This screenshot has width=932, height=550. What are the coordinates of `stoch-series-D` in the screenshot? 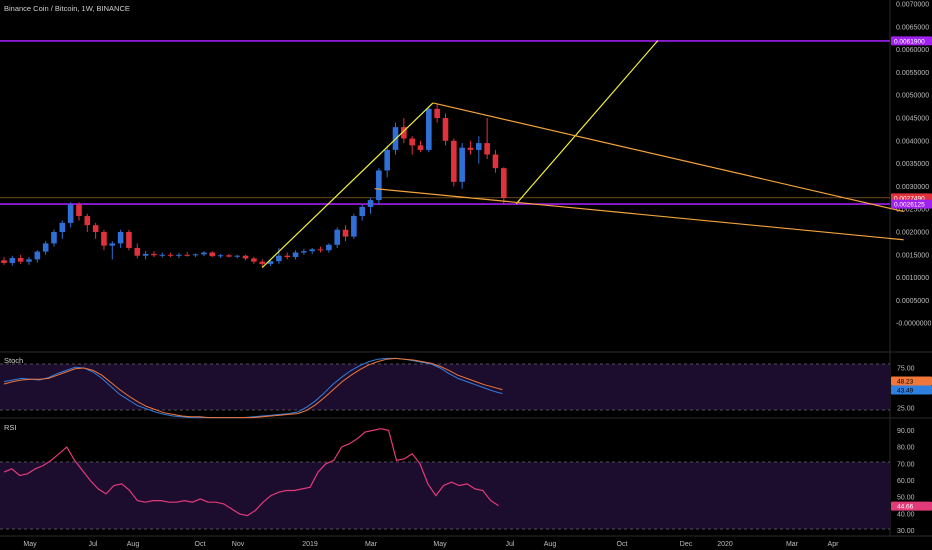 It's located at (253, 388).